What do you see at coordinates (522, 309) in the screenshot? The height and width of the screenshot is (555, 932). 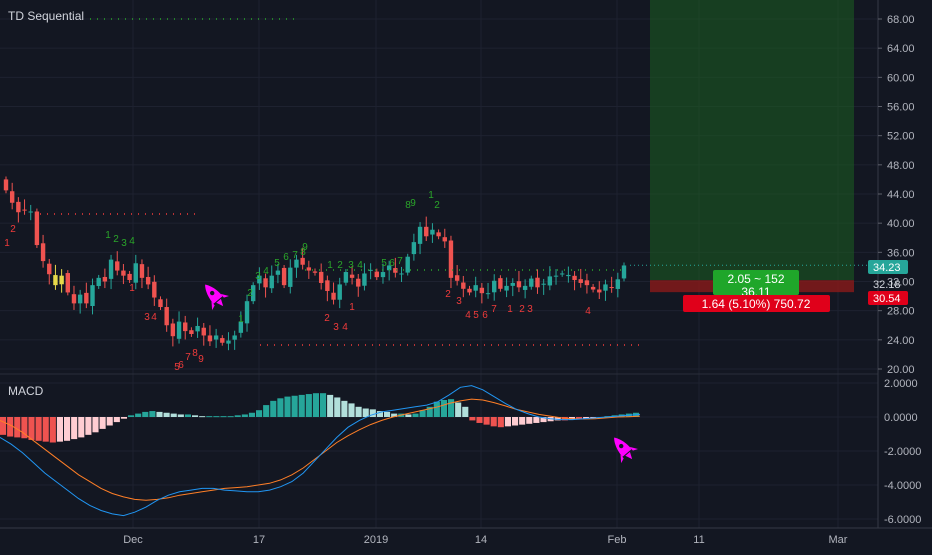 I see `td-setup-down-count: 2` at bounding box center [522, 309].